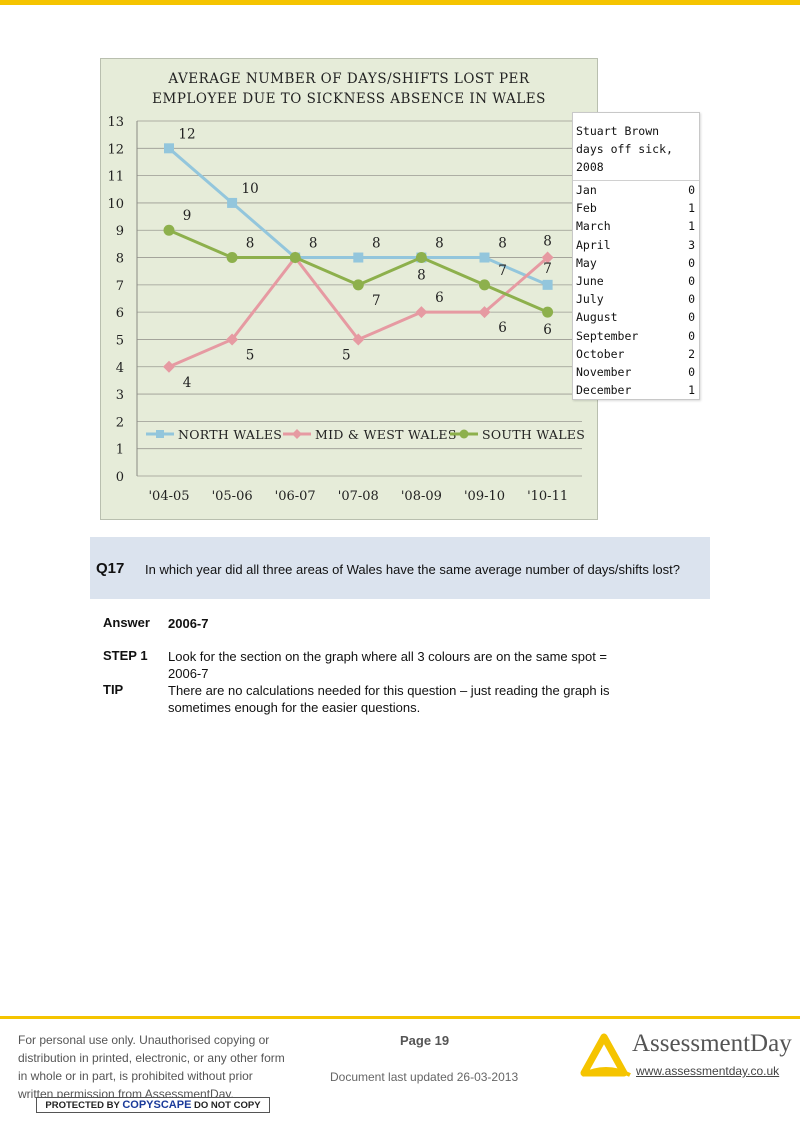 This screenshot has height=1132, width=800. Describe the element at coordinates (636, 354) in the screenshot. I see `sick-table-row: October 2` at that location.